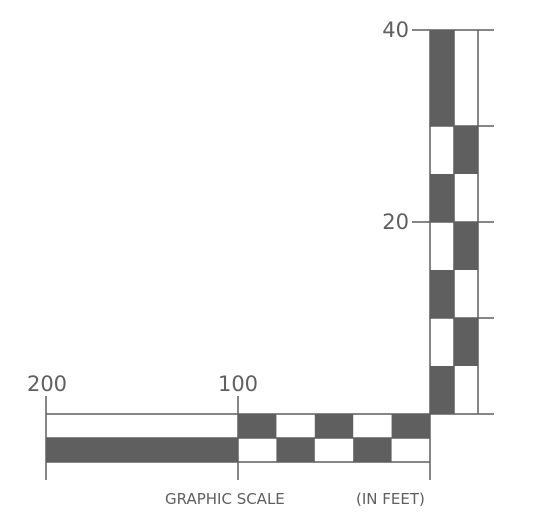 The image size is (553, 522). What do you see at coordinates (47, 384) in the screenshot?
I see `h-label-200: 200` at bounding box center [47, 384].